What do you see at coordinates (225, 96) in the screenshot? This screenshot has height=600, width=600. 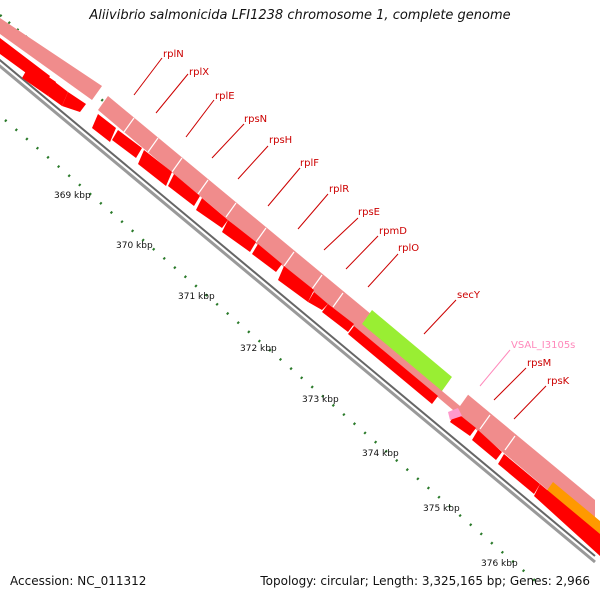 I see `gene-label-rplE: rplE` at bounding box center [225, 96].